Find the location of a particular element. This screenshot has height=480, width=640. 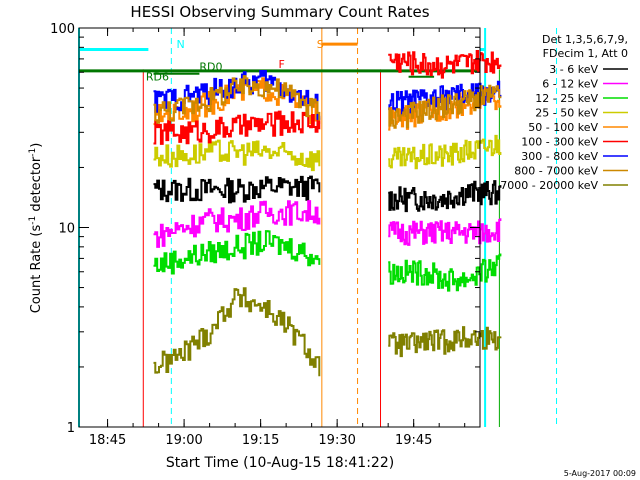

y-axis-label: Count Rate (s-1 detector-1) is located at coordinates (36, 228).